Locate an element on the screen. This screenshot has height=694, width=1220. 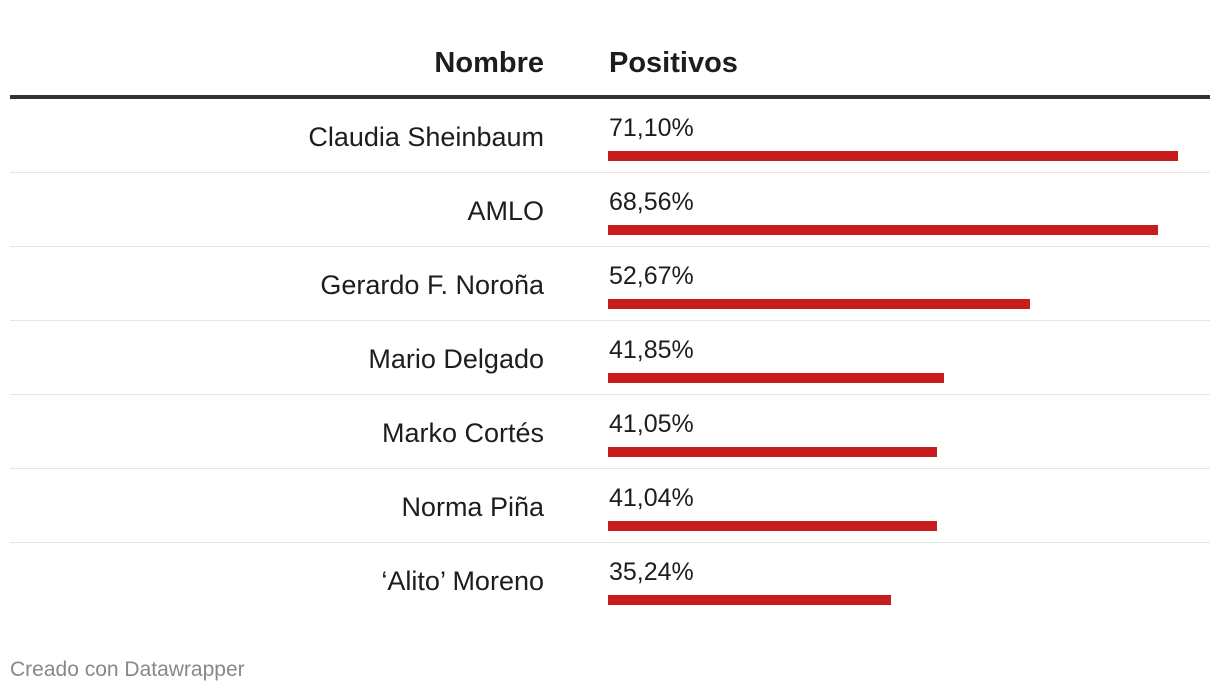
column-header-nombre: Nombre is located at coordinates (489, 63).